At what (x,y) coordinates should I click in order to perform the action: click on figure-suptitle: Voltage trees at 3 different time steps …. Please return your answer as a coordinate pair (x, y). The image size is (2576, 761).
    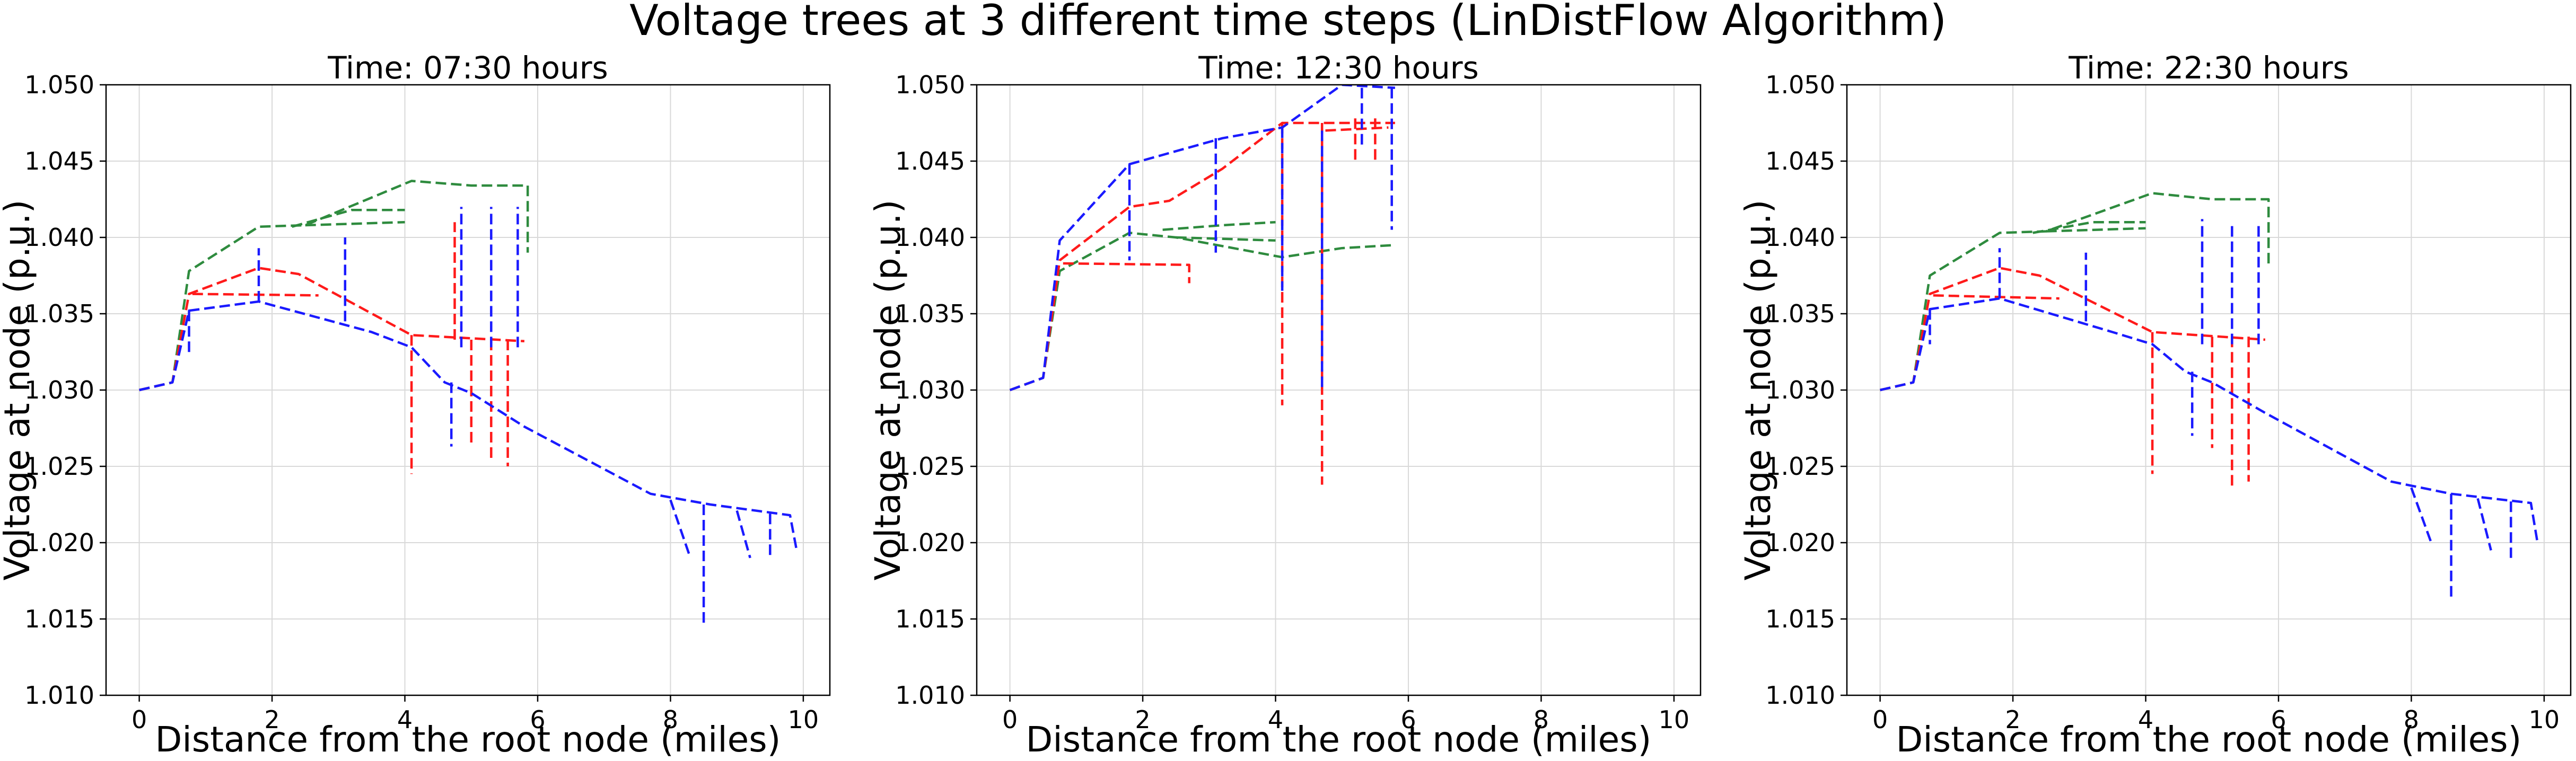
    Looking at the image, I should click on (1288, 23).